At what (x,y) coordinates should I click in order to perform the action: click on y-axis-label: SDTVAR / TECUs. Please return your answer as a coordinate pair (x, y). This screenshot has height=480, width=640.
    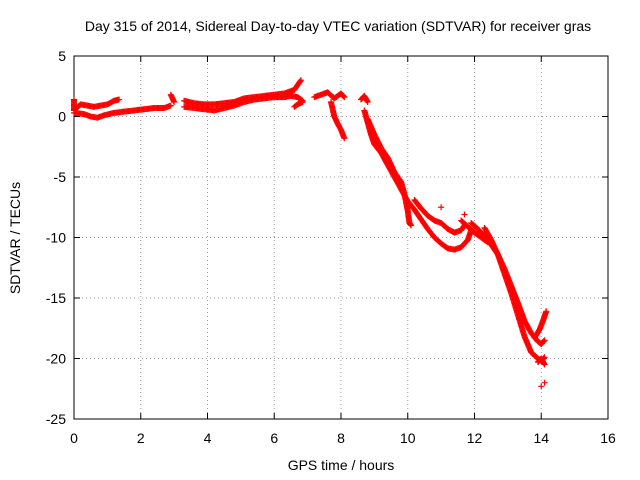
    Looking at the image, I should click on (15, 238).